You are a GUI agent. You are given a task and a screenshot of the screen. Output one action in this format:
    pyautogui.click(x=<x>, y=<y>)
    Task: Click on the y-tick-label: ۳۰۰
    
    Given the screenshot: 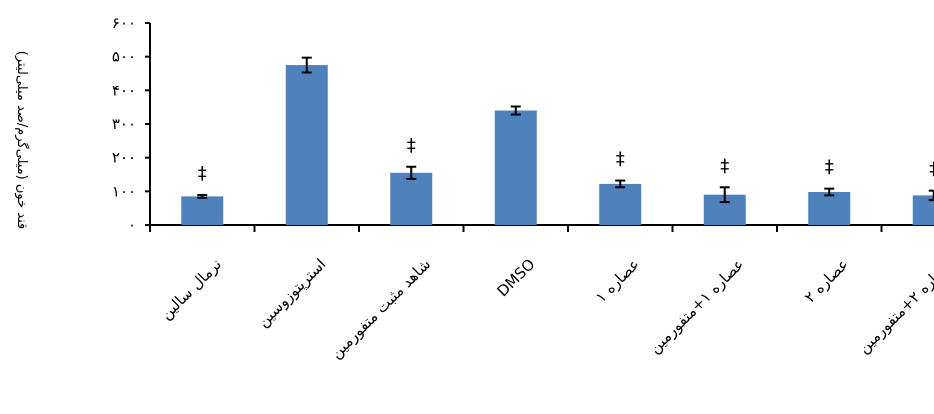 What is the action you would take?
    pyautogui.click(x=124, y=124)
    